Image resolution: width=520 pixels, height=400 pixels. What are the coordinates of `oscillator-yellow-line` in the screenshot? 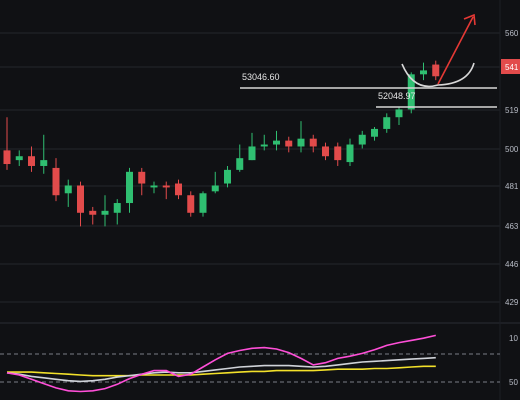 It's located at (221, 371).